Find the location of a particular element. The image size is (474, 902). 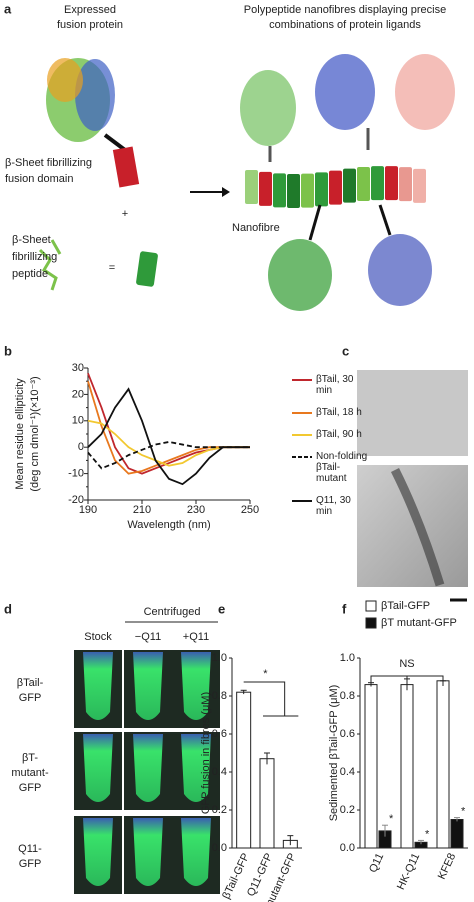

legend-label: βTail, 30 min is located at coordinates (335, 385).